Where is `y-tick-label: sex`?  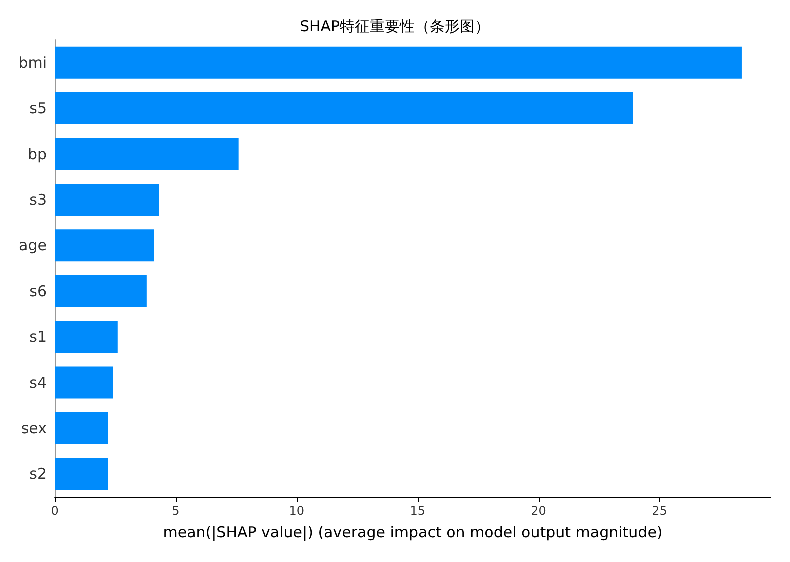 y-tick-label: sex is located at coordinates (34, 428).